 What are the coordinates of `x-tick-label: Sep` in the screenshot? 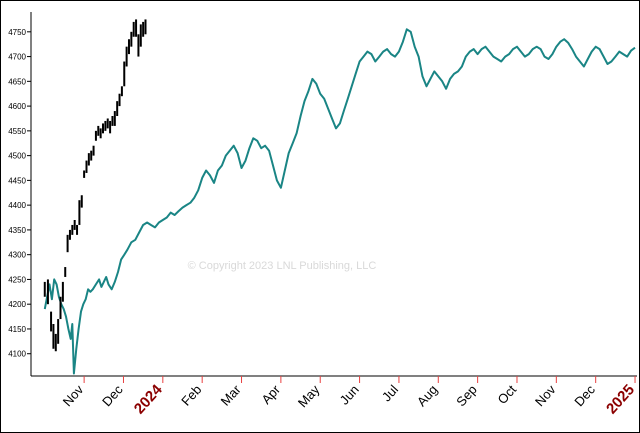 It's located at (466, 395).